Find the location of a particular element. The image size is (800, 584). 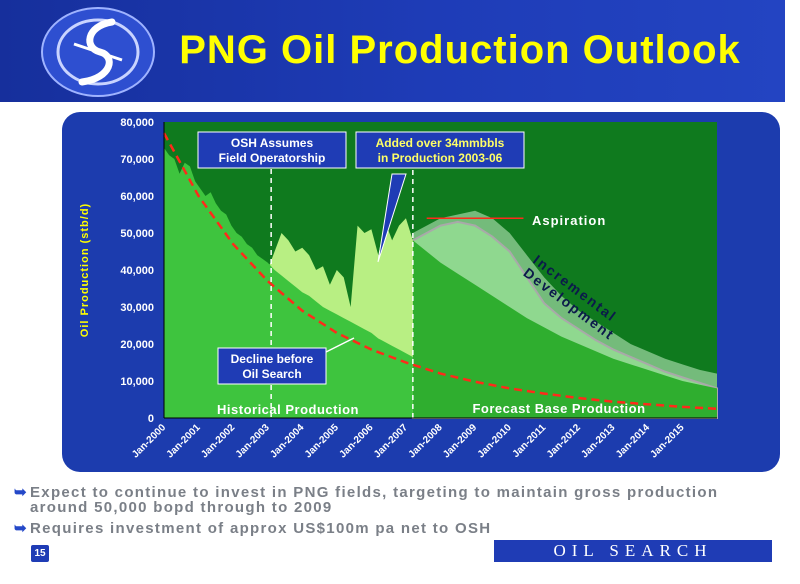

y-tick-label: 20,000 is located at coordinates (137, 345).